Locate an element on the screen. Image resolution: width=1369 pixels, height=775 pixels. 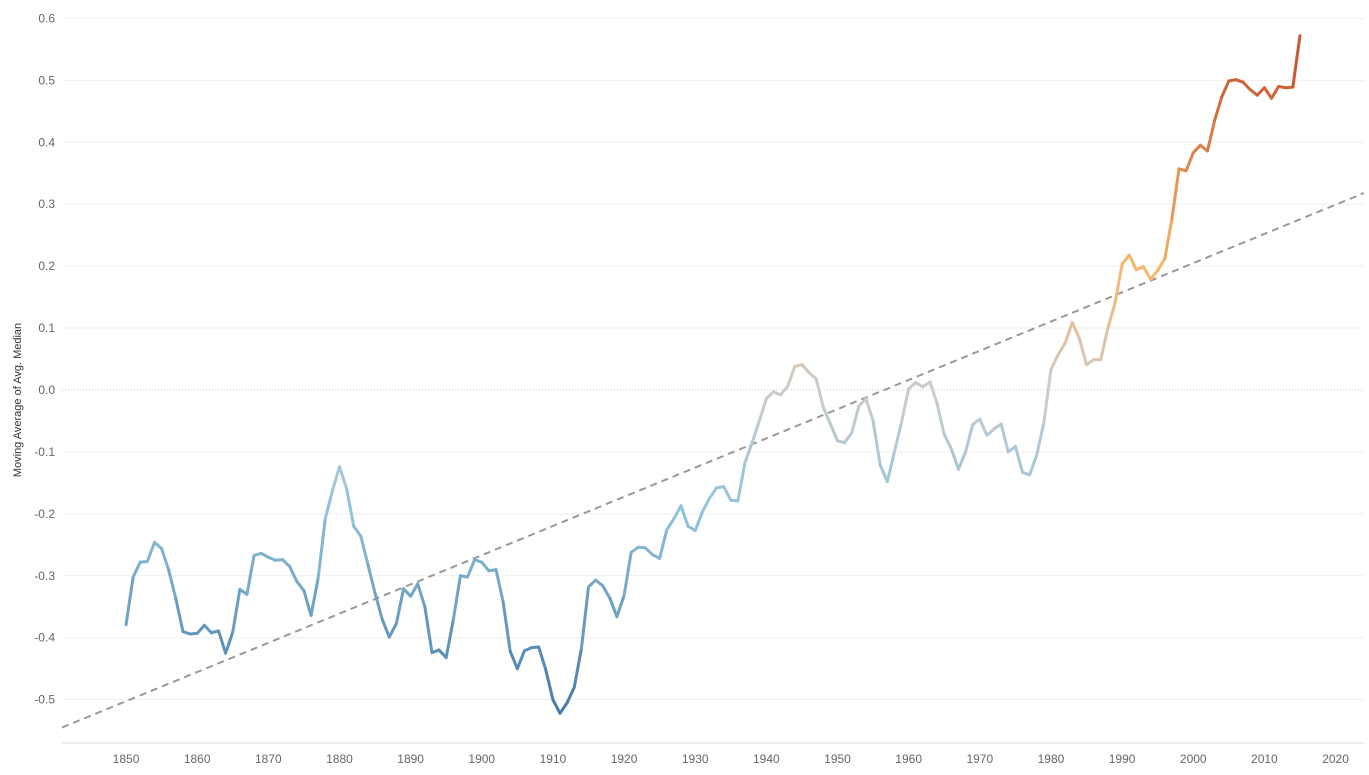
y-tick-label: 0.1 is located at coordinates (46, 328).